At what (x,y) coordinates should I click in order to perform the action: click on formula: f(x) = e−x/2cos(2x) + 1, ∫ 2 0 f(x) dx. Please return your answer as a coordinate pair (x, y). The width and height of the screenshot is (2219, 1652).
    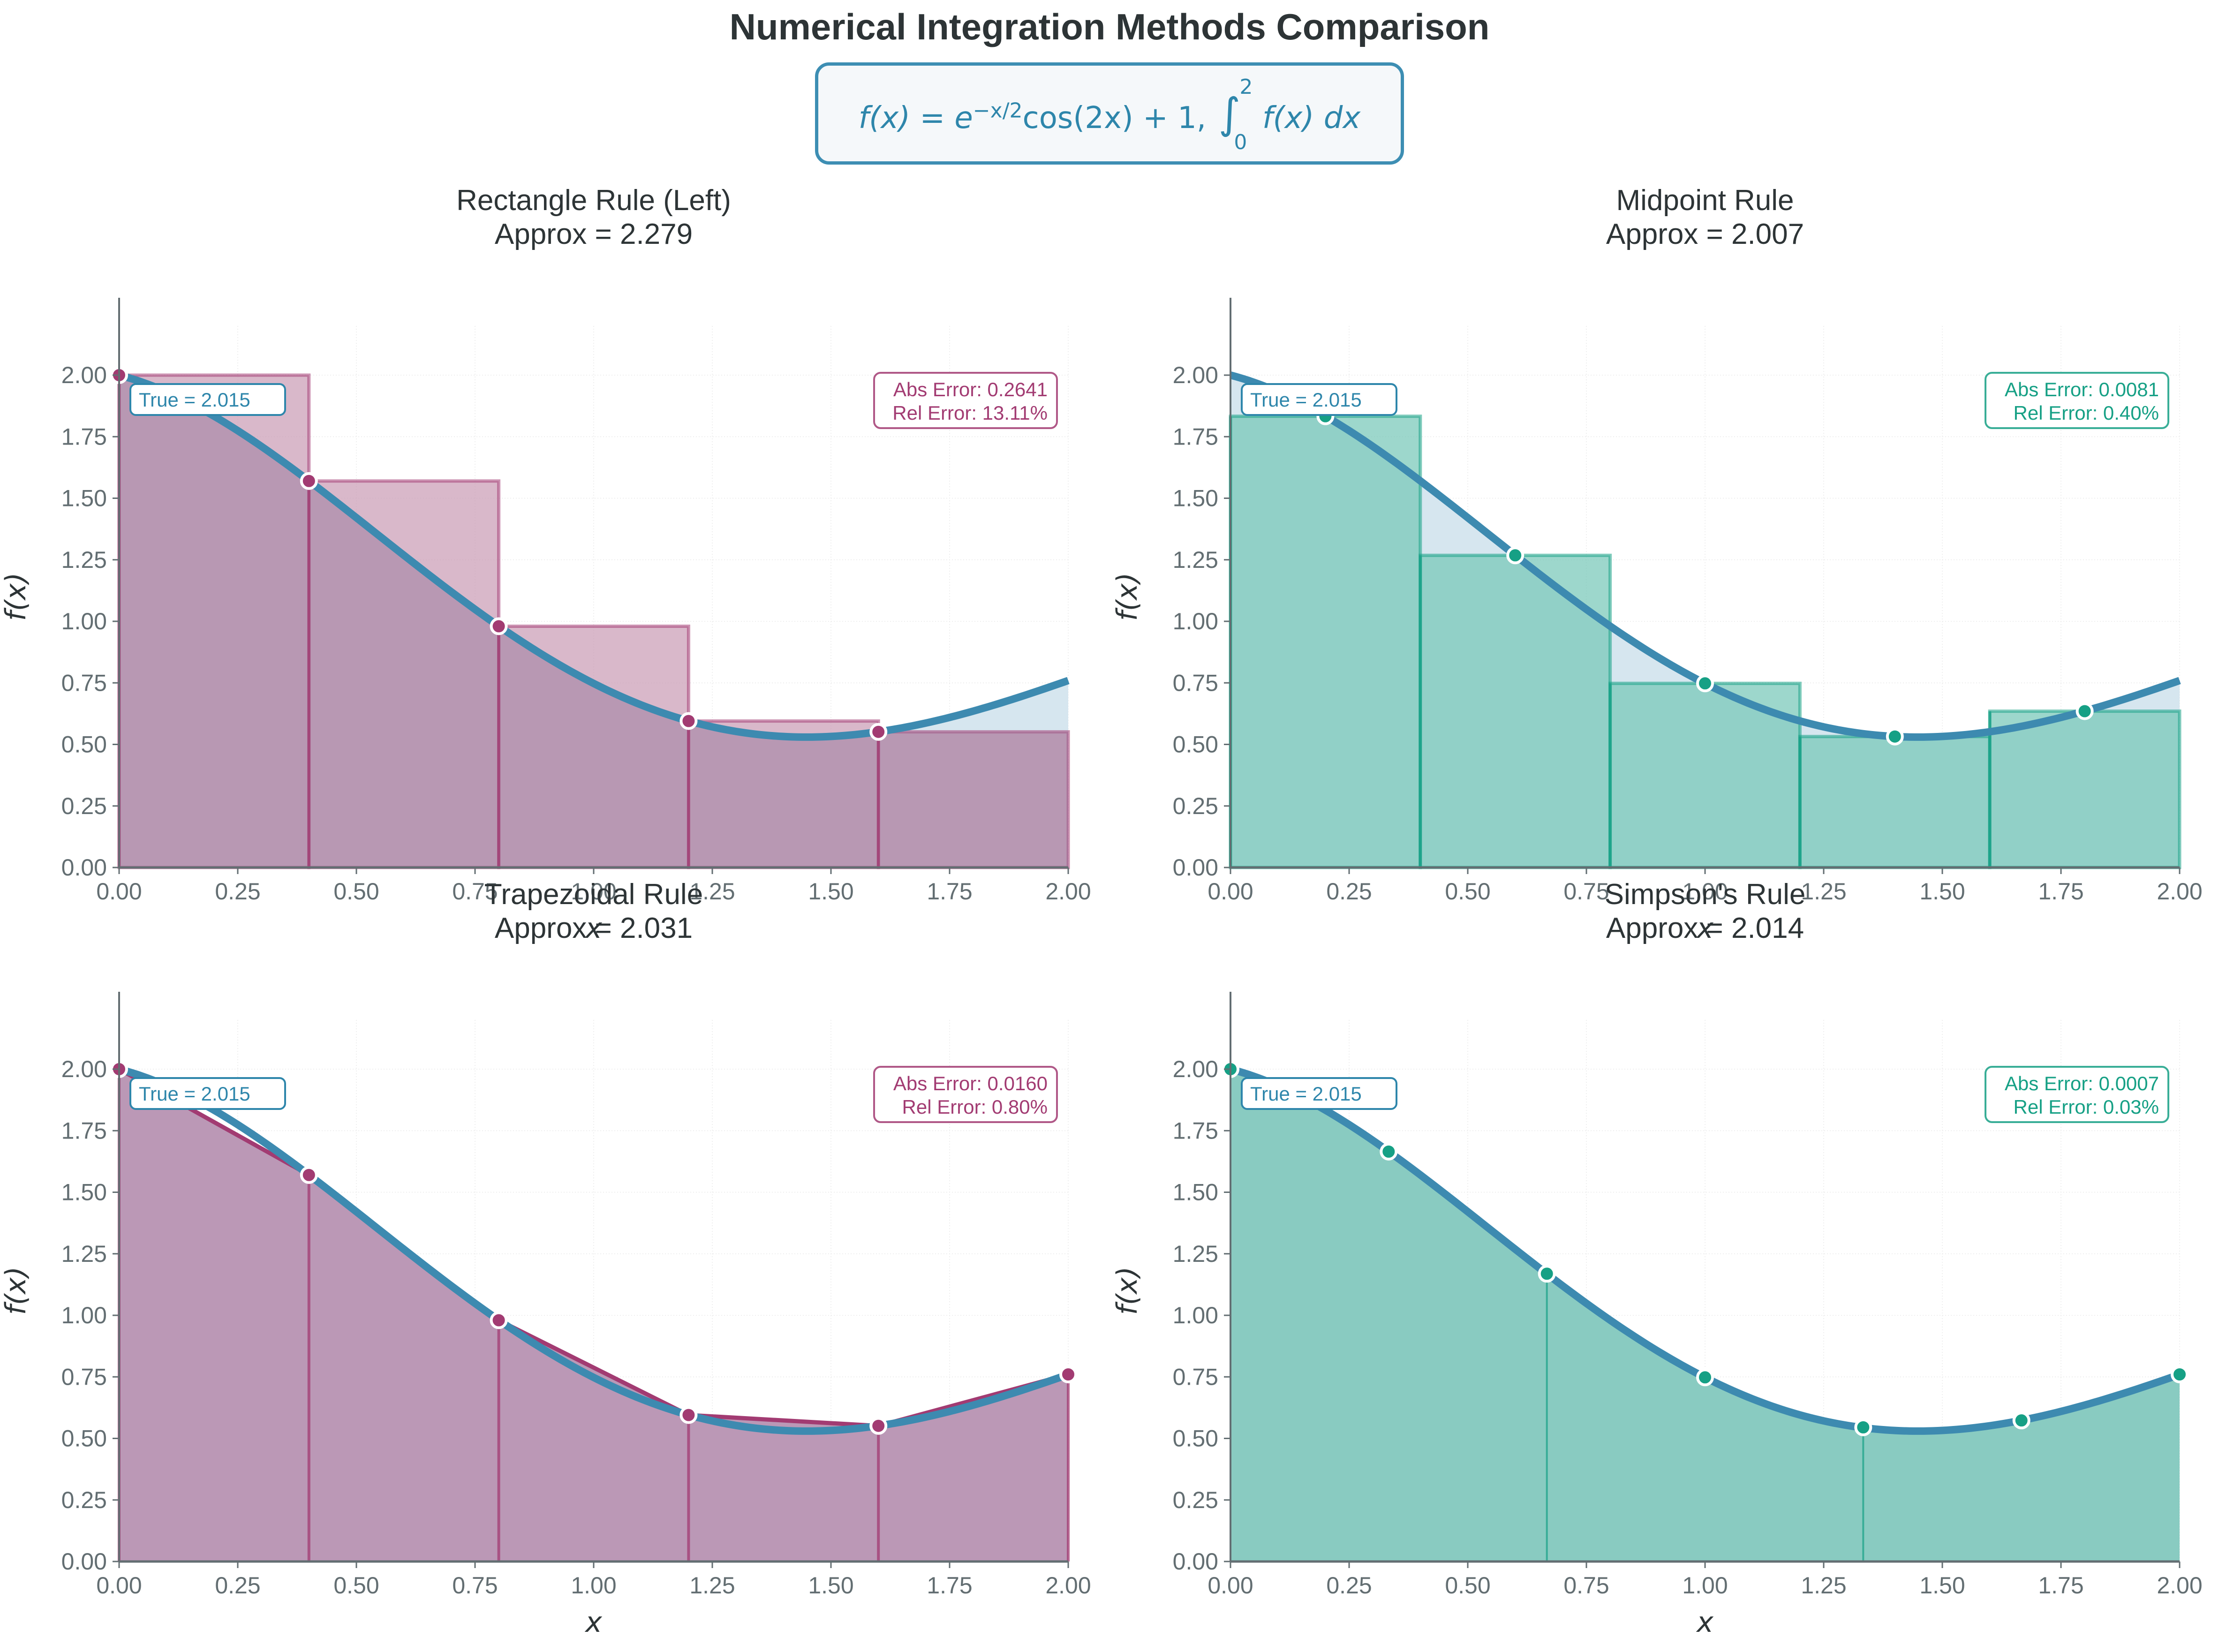
    Looking at the image, I should click on (1109, 114).